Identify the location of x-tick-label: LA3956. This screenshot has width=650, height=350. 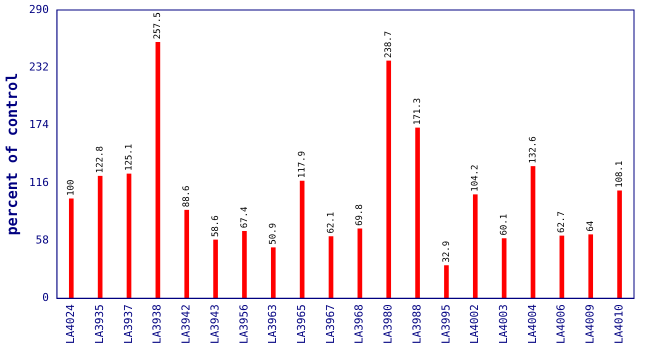
(243, 324).